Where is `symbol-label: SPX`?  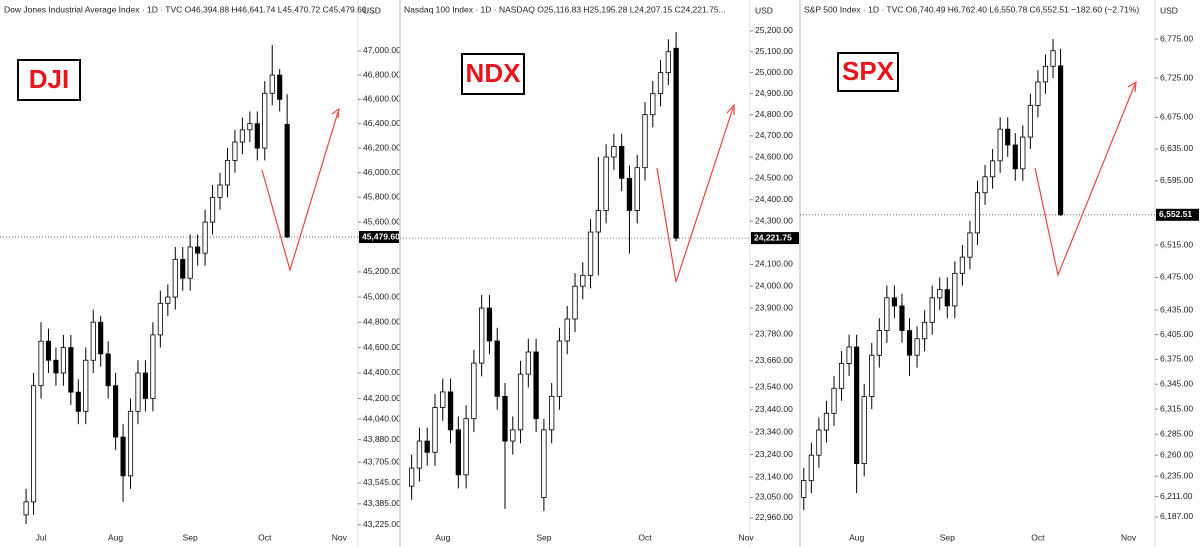 symbol-label: SPX is located at coordinates (868, 71).